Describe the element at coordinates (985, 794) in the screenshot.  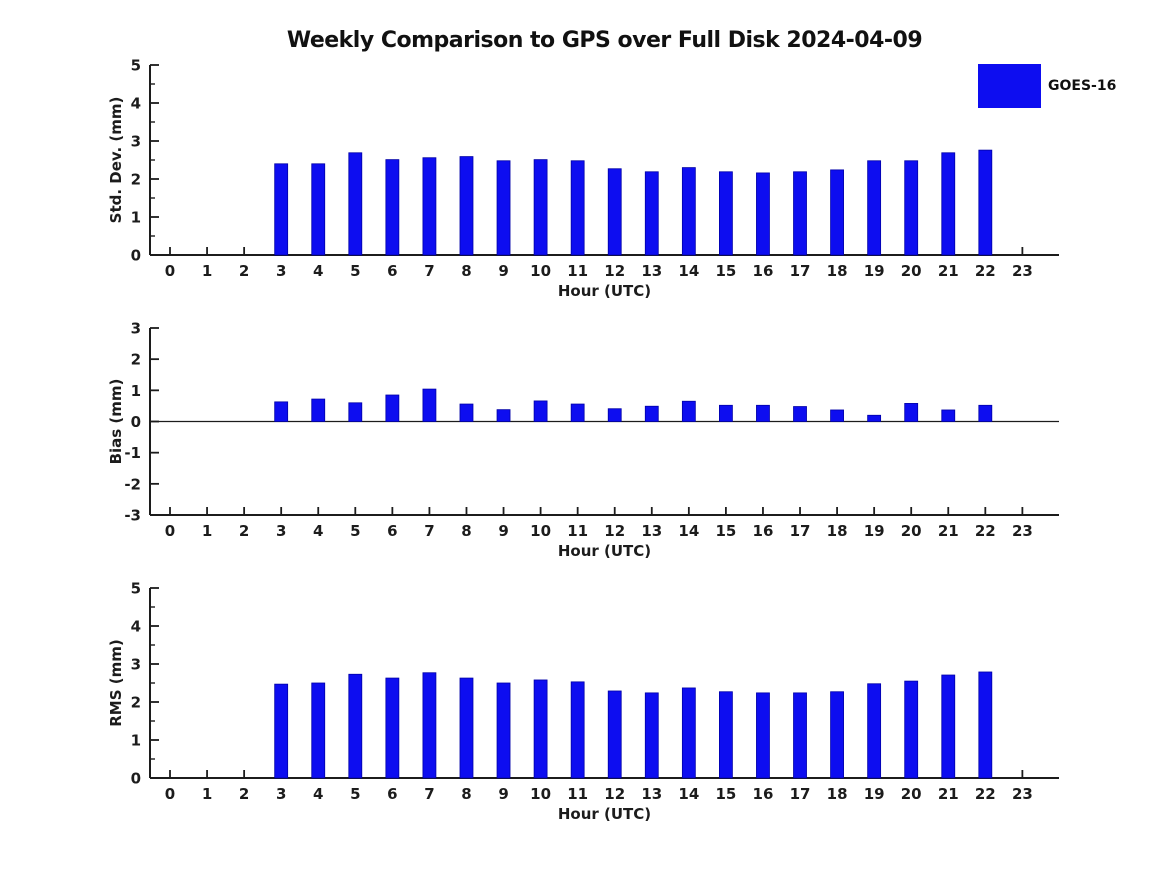
I see `x-tick-label-rms-22: 22` at that location.